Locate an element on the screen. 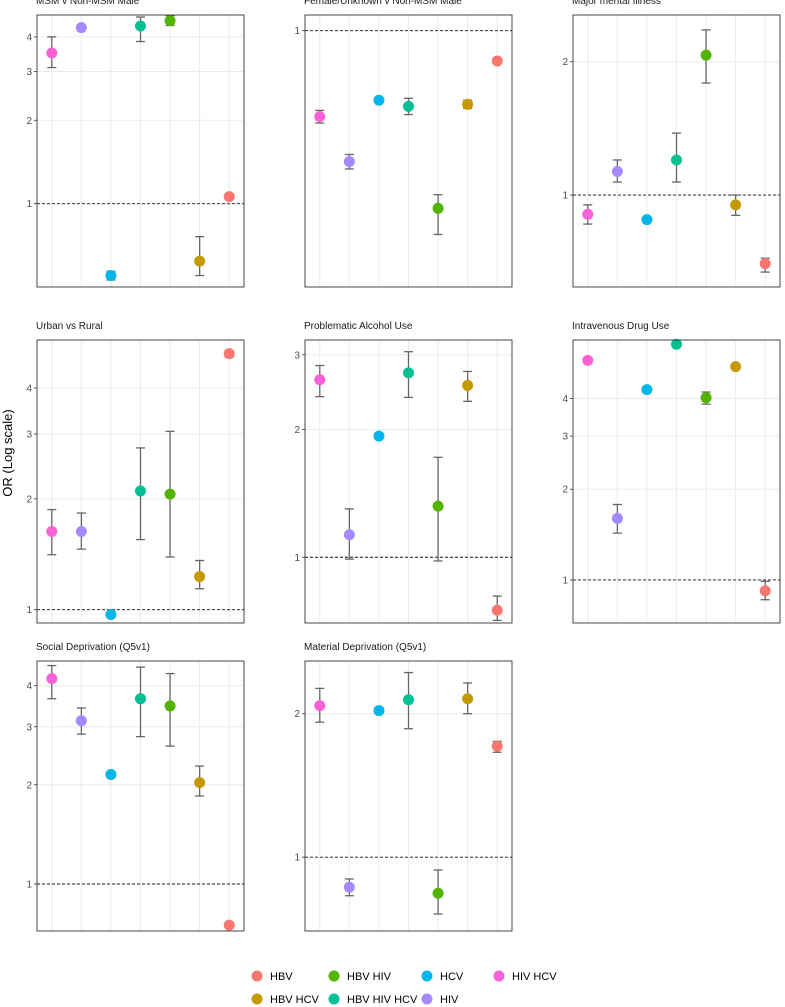  panel-title: Problematic Alcohol Use is located at coordinates (358, 326).